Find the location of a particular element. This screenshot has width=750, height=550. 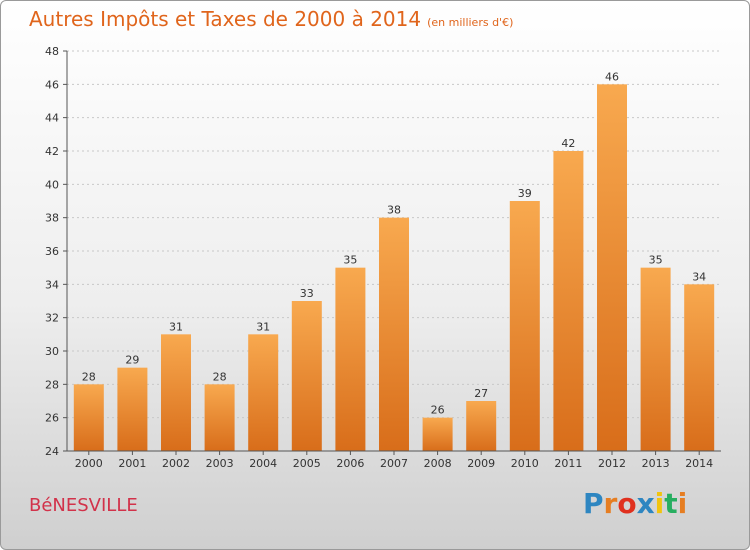

unit-note: (en milliers d'€) is located at coordinates (470, 22).